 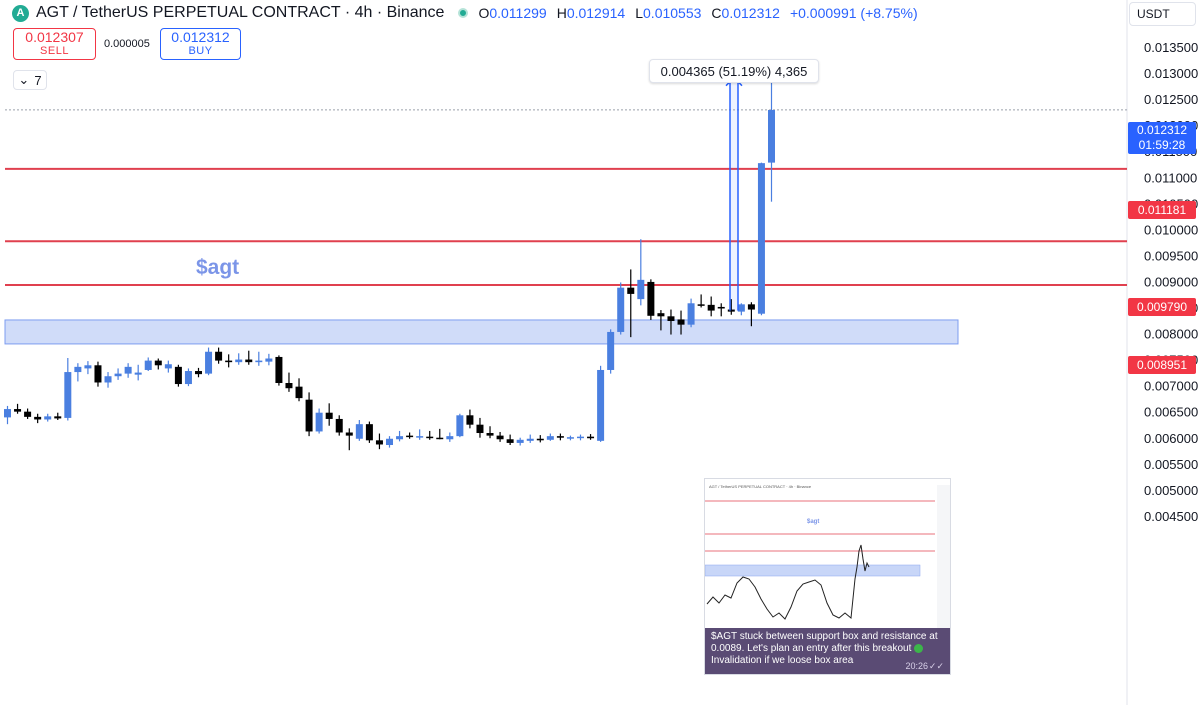 I want to click on resistance-label-3: 0.008951, so click(x=1162, y=365).